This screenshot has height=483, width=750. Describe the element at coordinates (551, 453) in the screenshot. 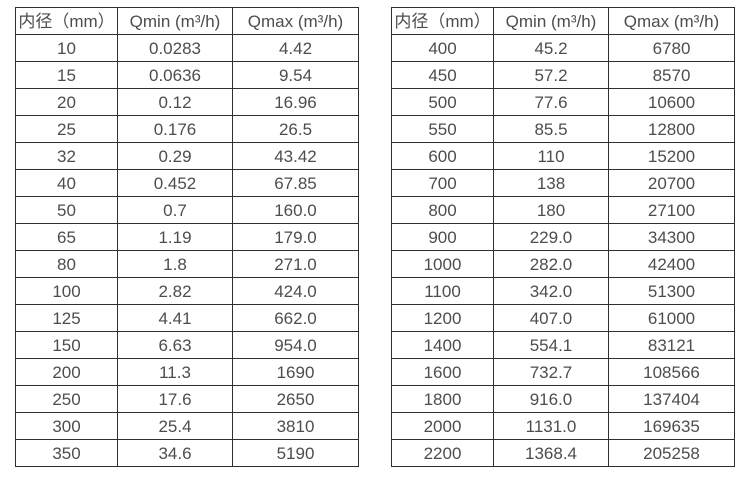

I see `table-cell: 1368.4` at that location.